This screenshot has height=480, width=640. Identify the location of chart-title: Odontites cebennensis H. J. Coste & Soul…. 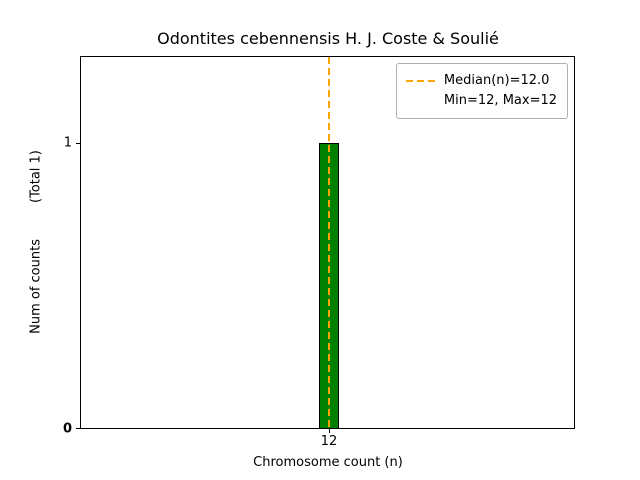
(328, 38).